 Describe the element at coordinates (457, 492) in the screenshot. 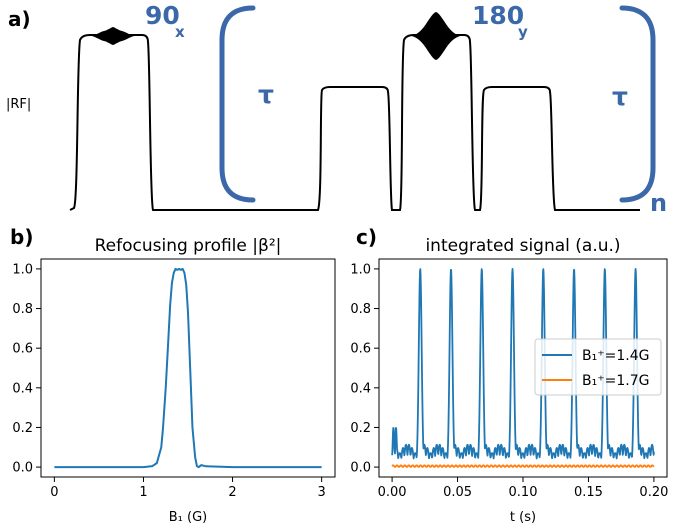

I see `panel-c-xtick-label: 0.05` at that location.